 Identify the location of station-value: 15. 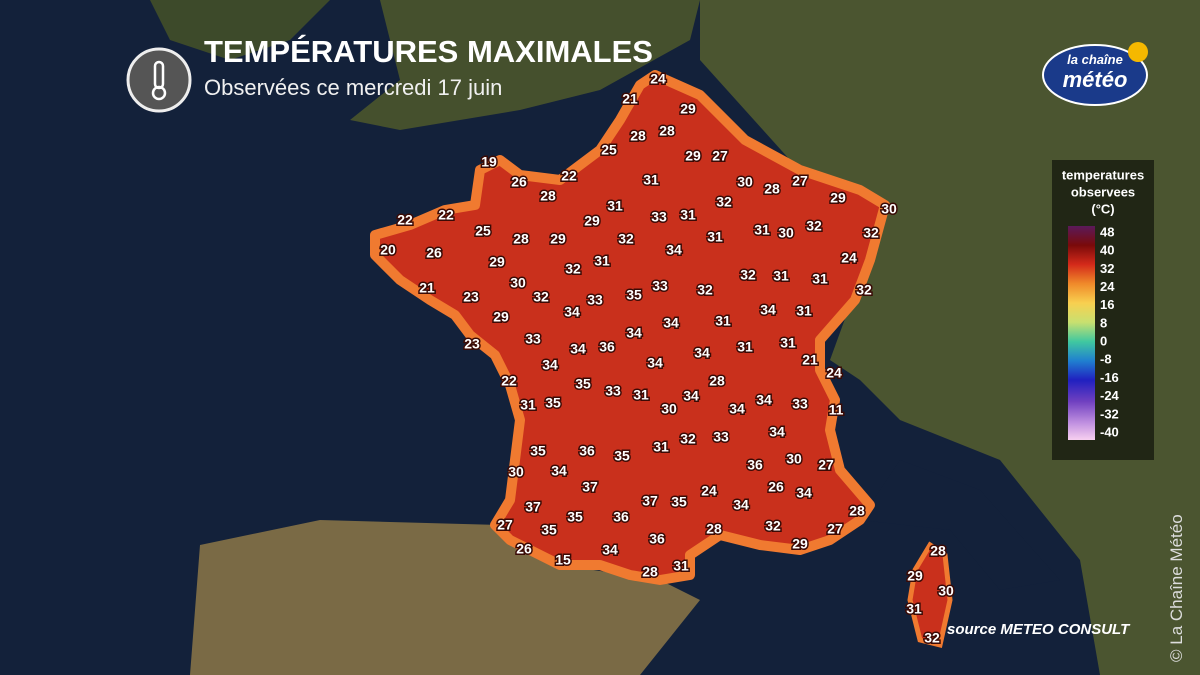
(563, 560).